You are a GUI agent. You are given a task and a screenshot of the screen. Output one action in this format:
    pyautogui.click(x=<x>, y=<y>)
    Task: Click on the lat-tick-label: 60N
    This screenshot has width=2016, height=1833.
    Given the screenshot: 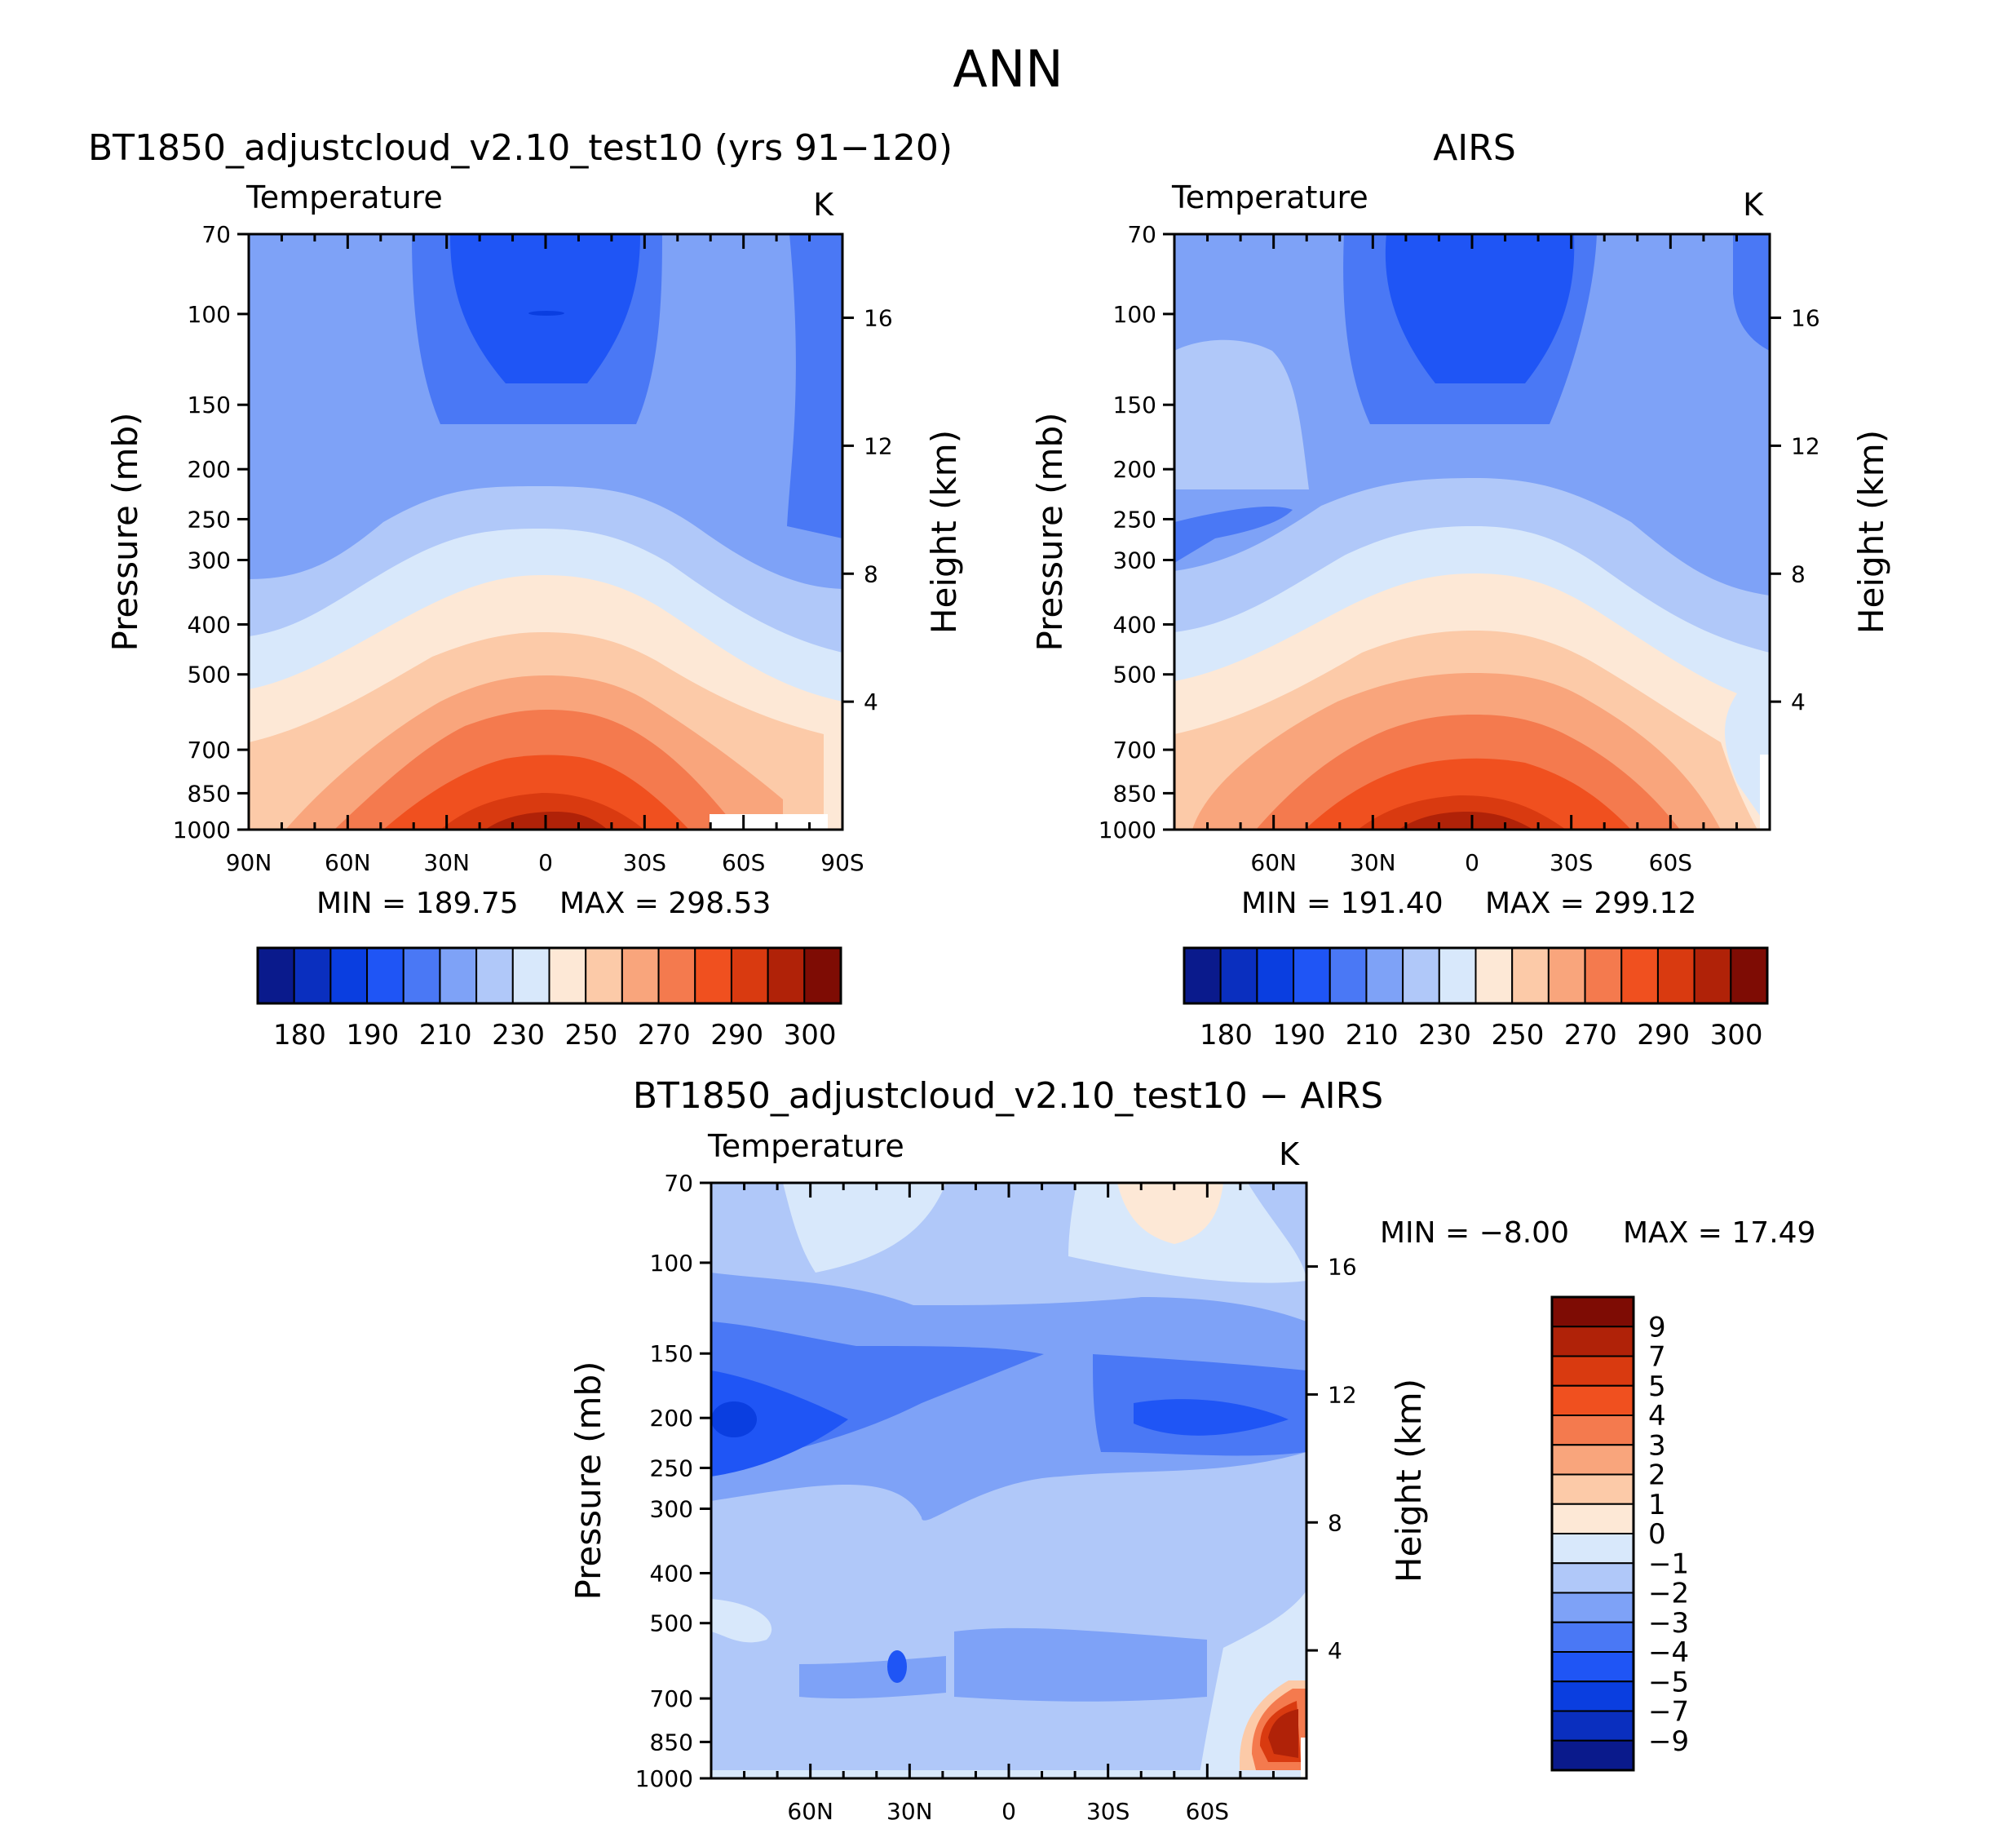 What is the action you would take?
    pyautogui.click(x=810, y=1812)
    